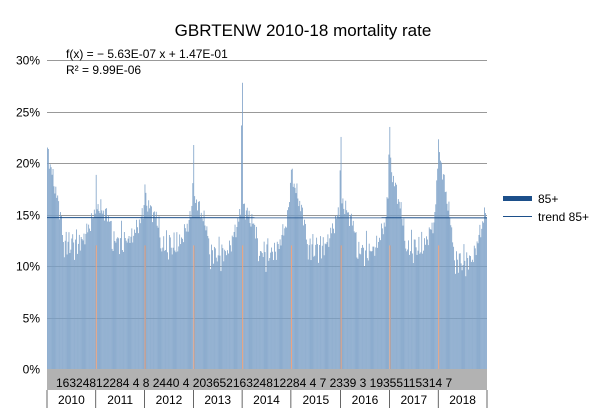  I want to click on trendline-r-squared: R² = 9.99E-06, so click(103, 70).